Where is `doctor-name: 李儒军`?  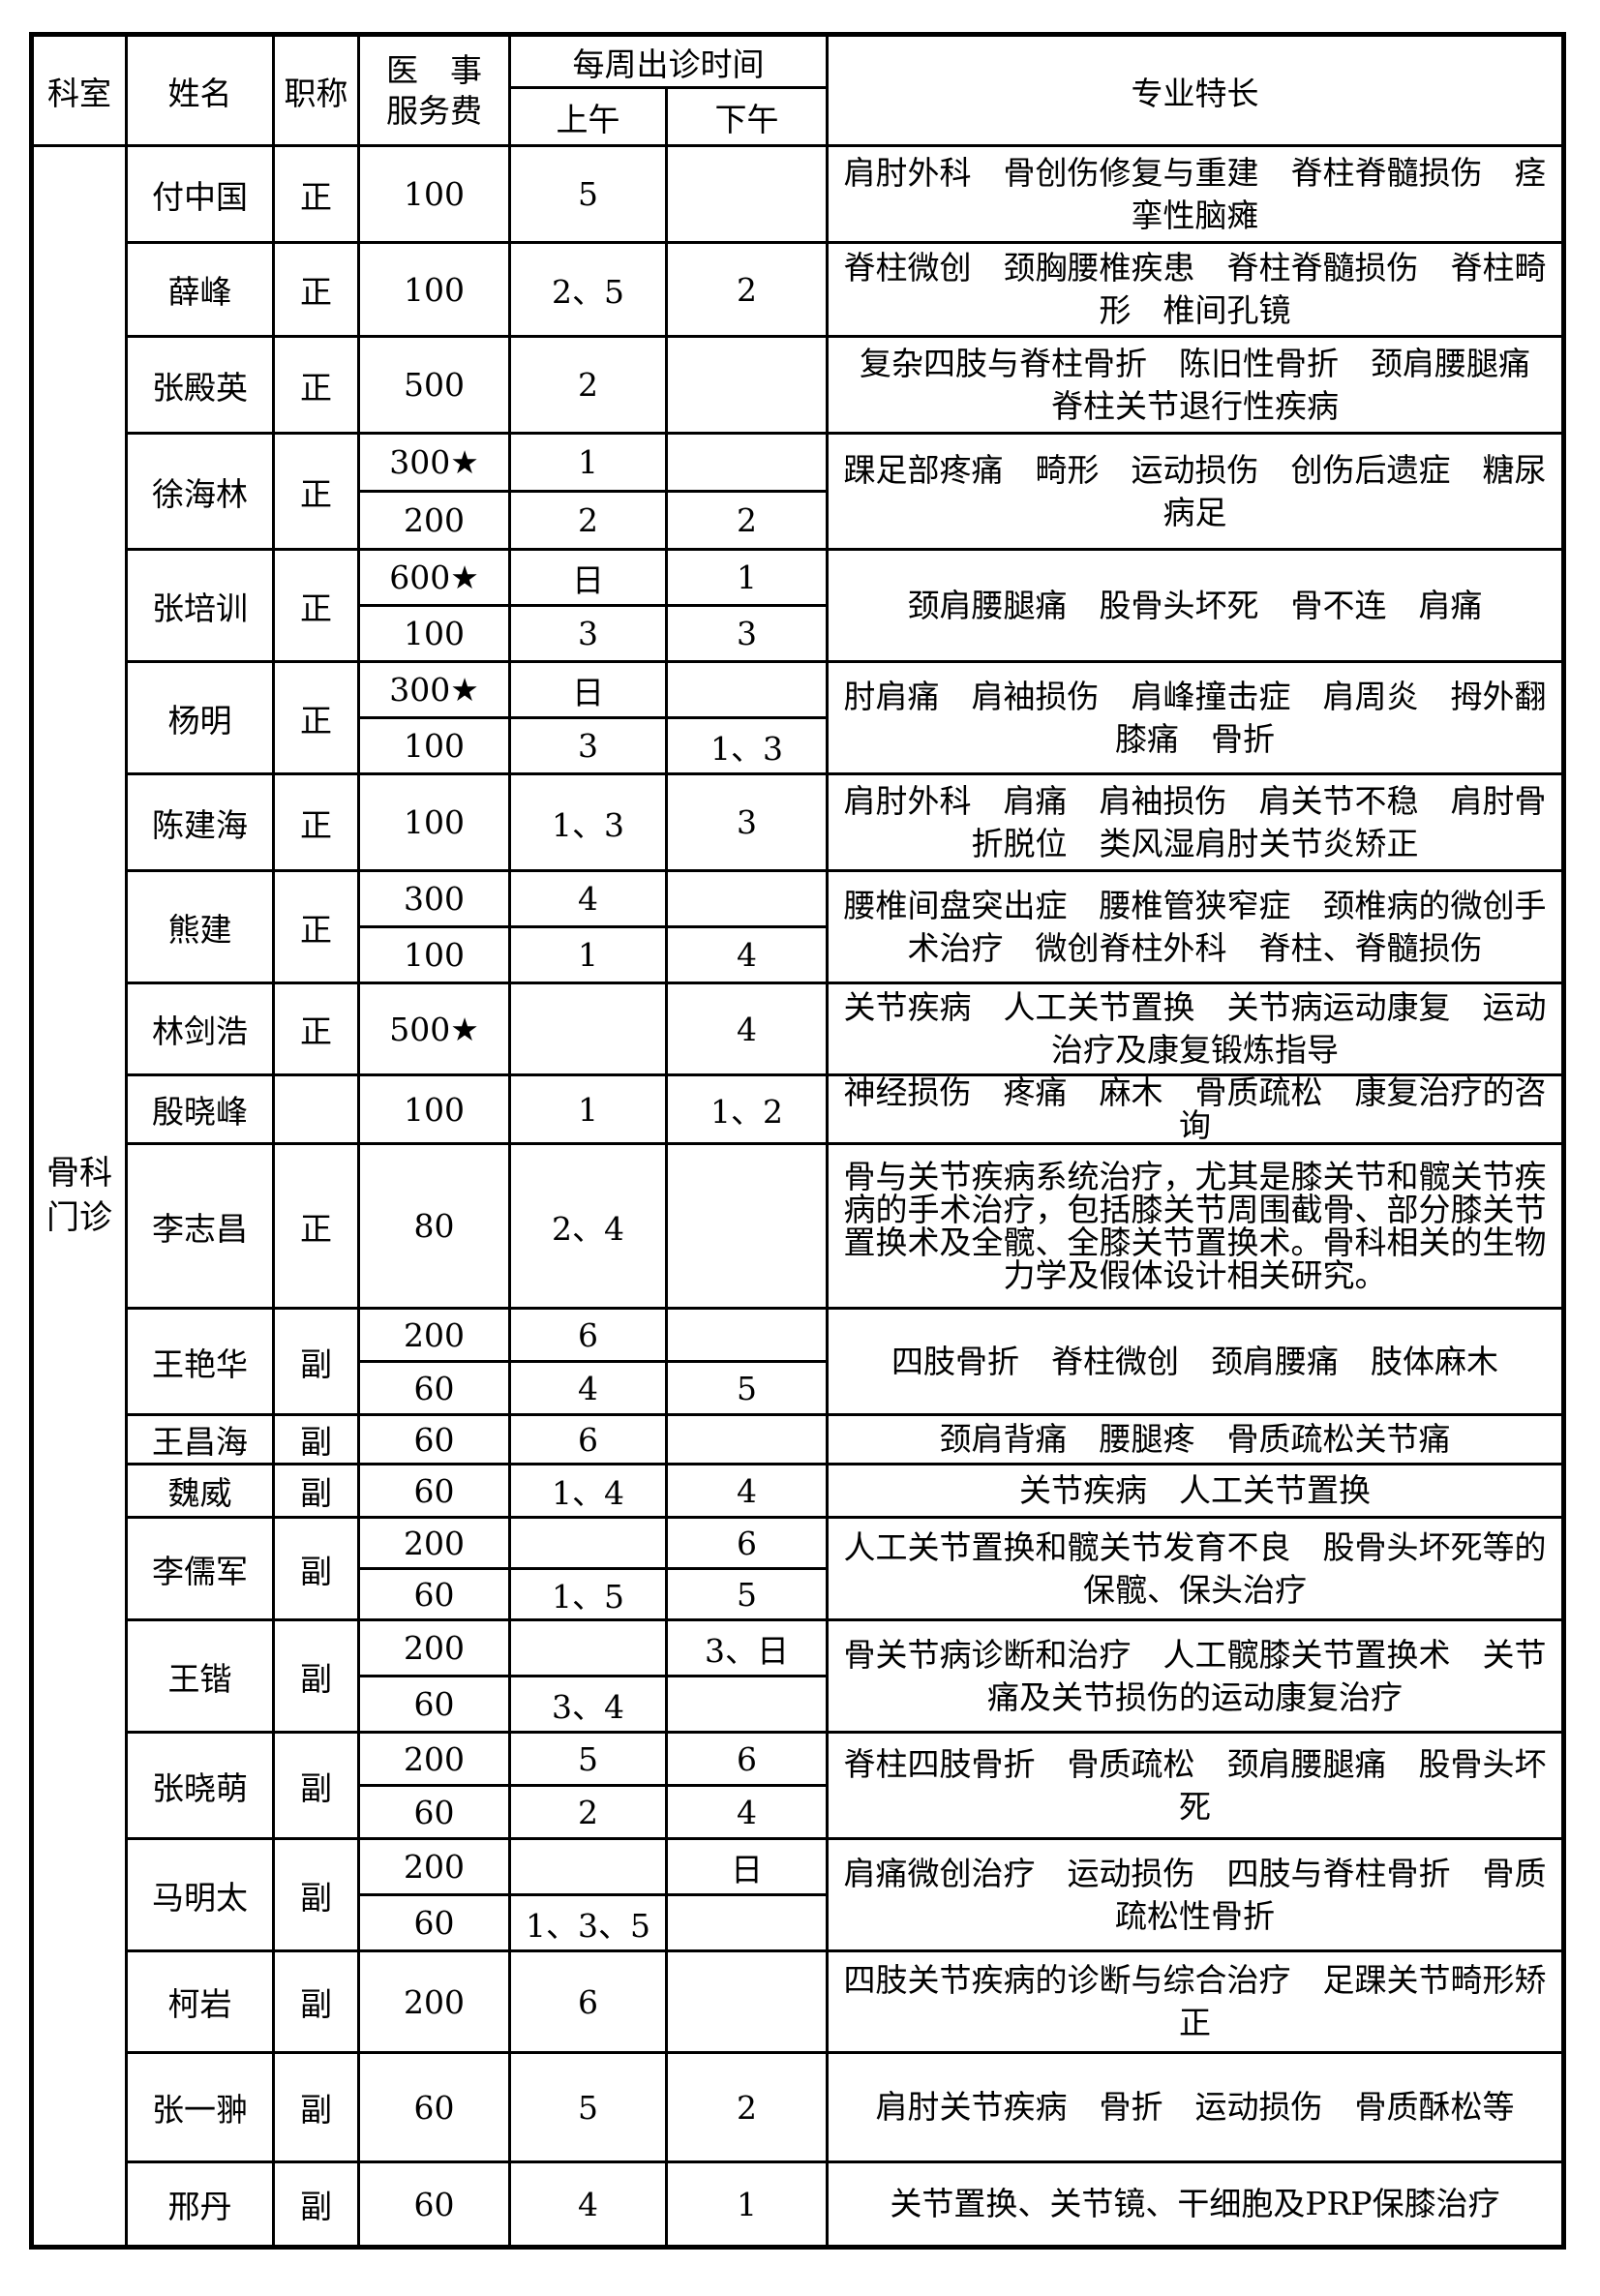 doctor-name: 李儒军 is located at coordinates (200, 1568).